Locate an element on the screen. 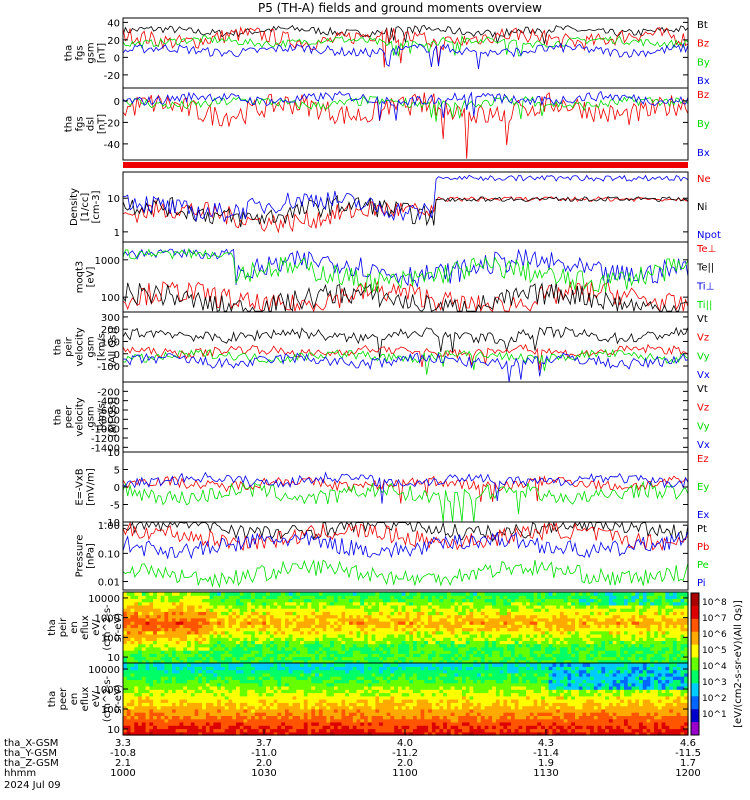 Image resolution: width=750 pixels, height=800 pixels. y-label-line: [mV/m] is located at coordinates (91, 487).